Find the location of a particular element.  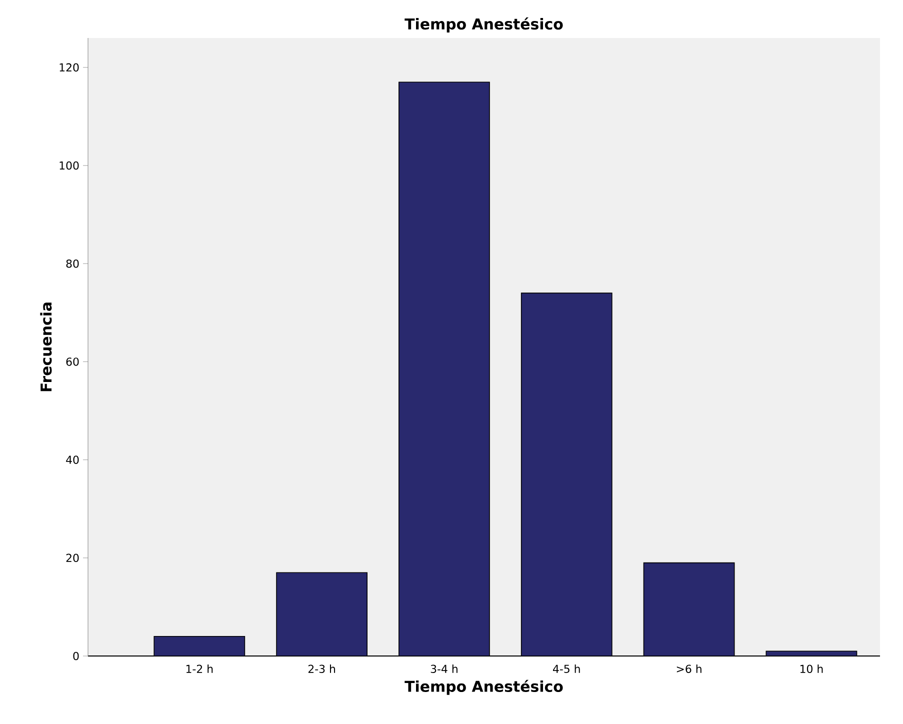

x-tick-label: 2-3 h is located at coordinates (322, 668).